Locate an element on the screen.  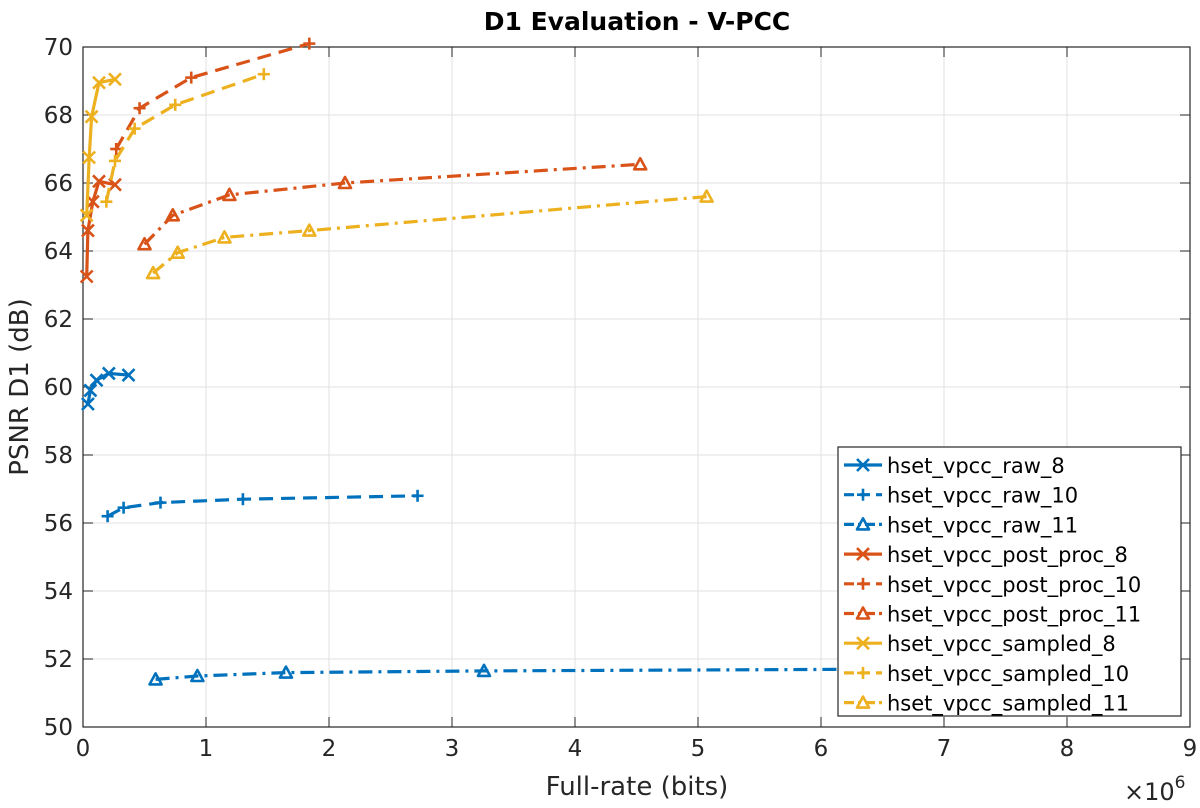
legend-label: hset_vpcc_post_proc_10 is located at coordinates (1014, 585).